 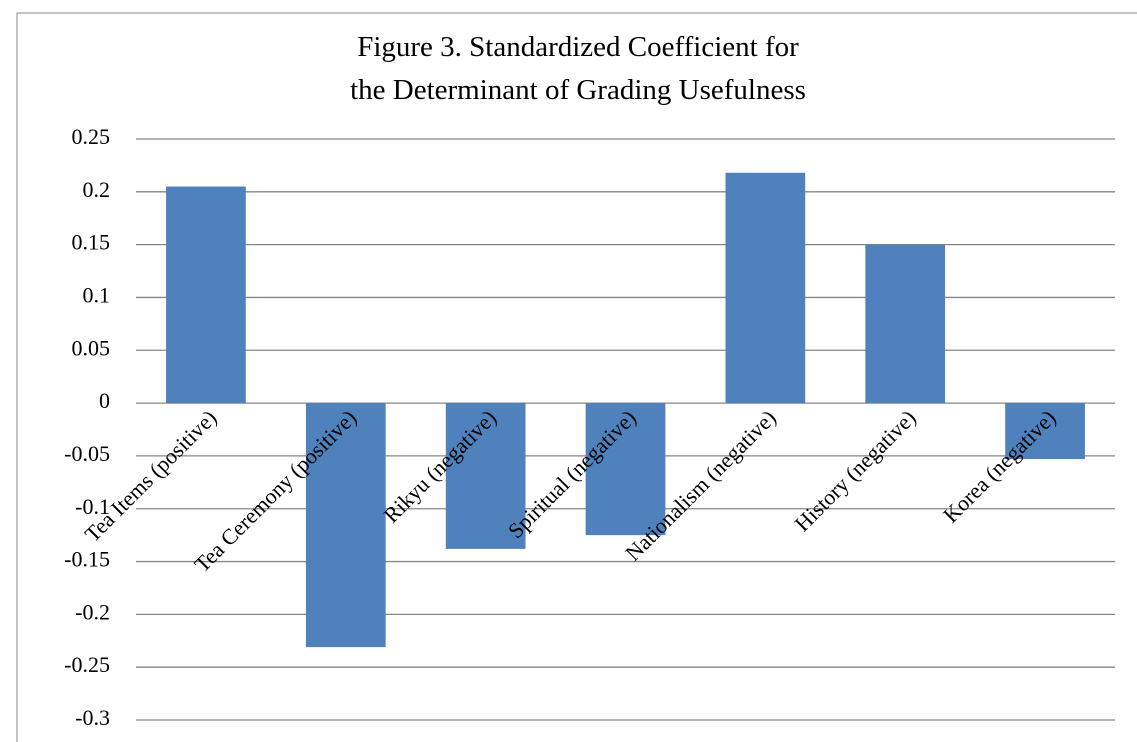 I want to click on y-tick-label: 0.1, so click(x=97, y=295).